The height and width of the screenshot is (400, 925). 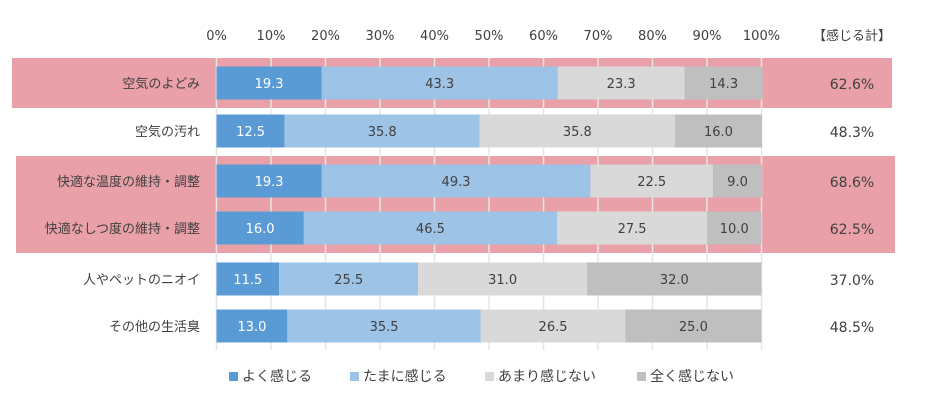 I want to click on x-tick-label: 60%, so click(x=543, y=36).